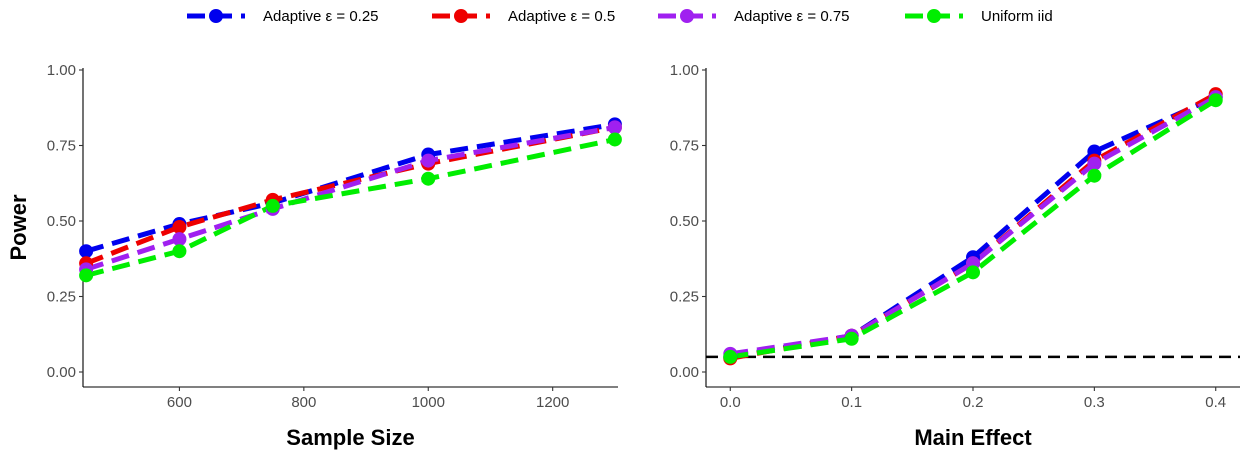  I want to click on legend-label: Adaptive ε = 0.5, so click(561, 16).